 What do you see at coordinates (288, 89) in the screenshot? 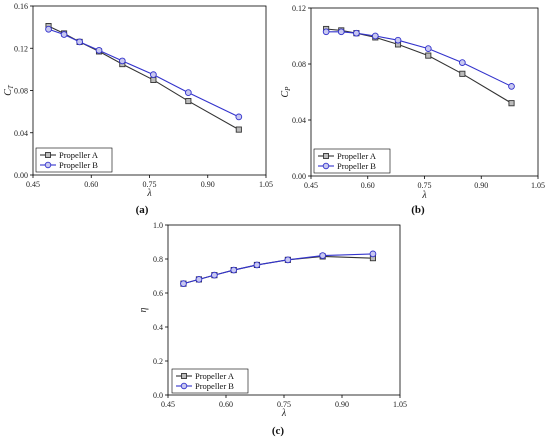
I see `y-axis-label-sub: P` at bounding box center [288, 89].